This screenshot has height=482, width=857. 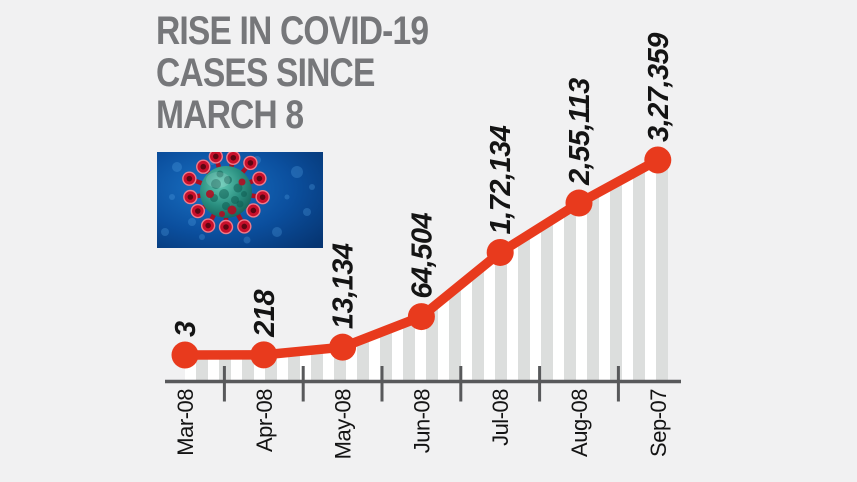 What do you see at coordinates (421, 421) in the screenshot?
I see `x-axis-label: Jun-08` at bounding box center [421, 421].